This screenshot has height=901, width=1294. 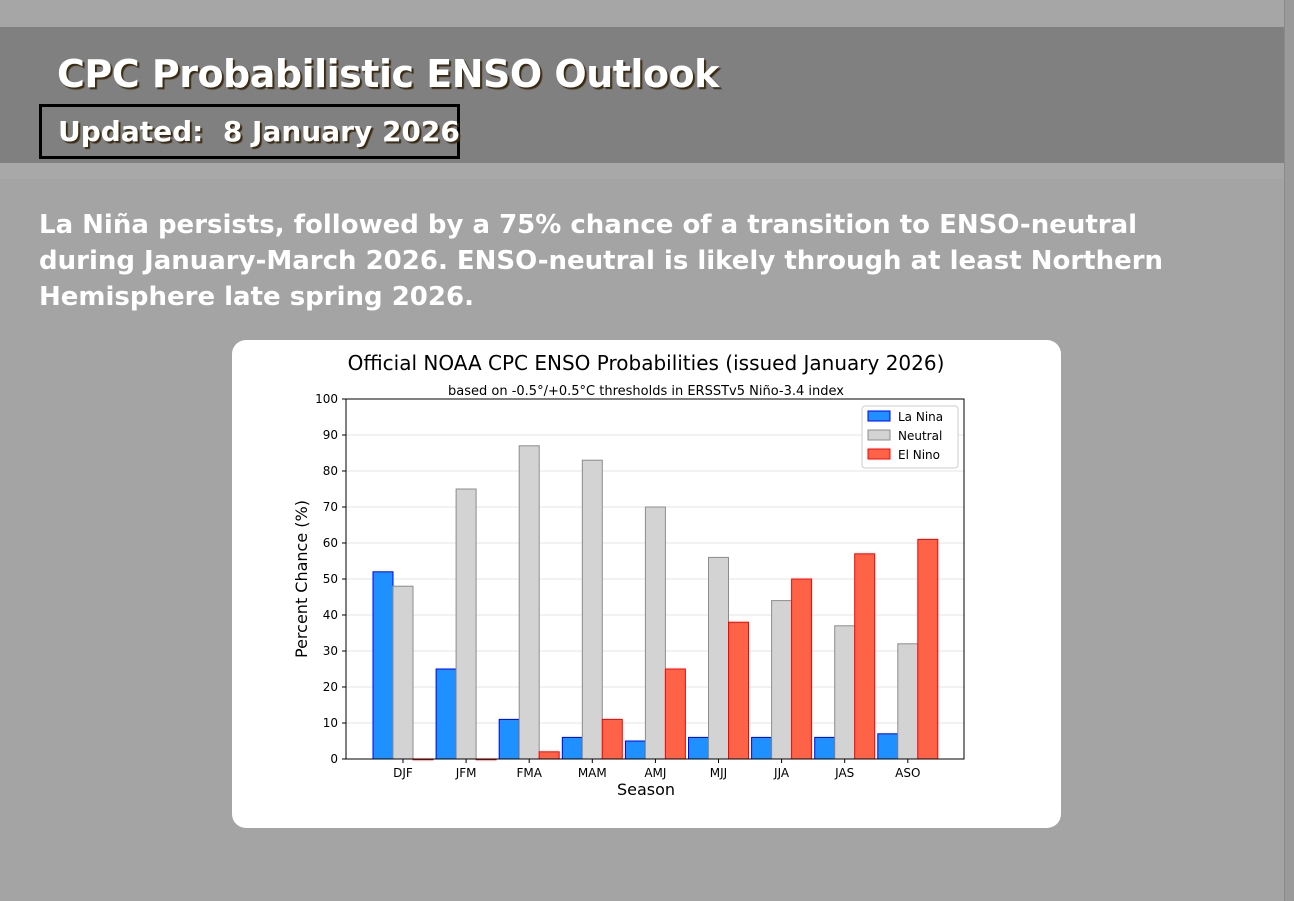 What do you see at coordinates (326, 399) in the screenshot?
I see `y-tick-label: 100` at bounding box center [326, 399].